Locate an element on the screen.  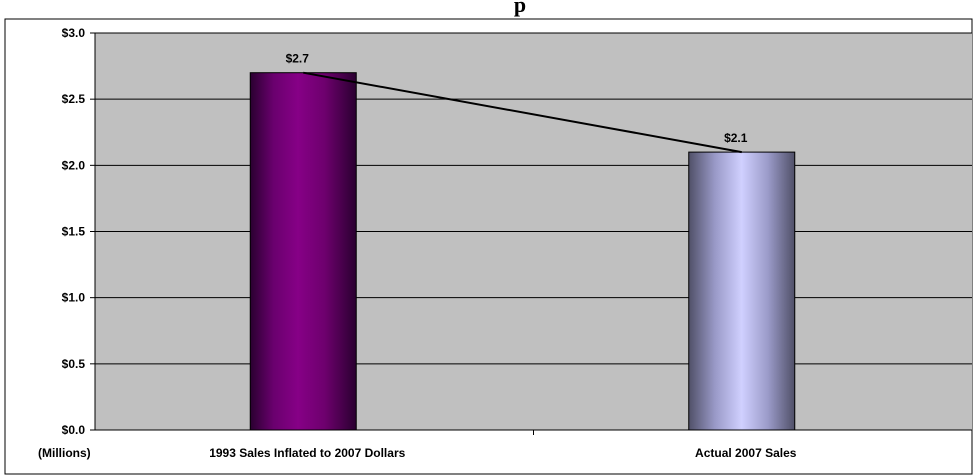
y-axis: $0.0 $0.5 $1.0 $1.5 $2.0 $2.5 $3.0 is located at coordinates (79, 231).